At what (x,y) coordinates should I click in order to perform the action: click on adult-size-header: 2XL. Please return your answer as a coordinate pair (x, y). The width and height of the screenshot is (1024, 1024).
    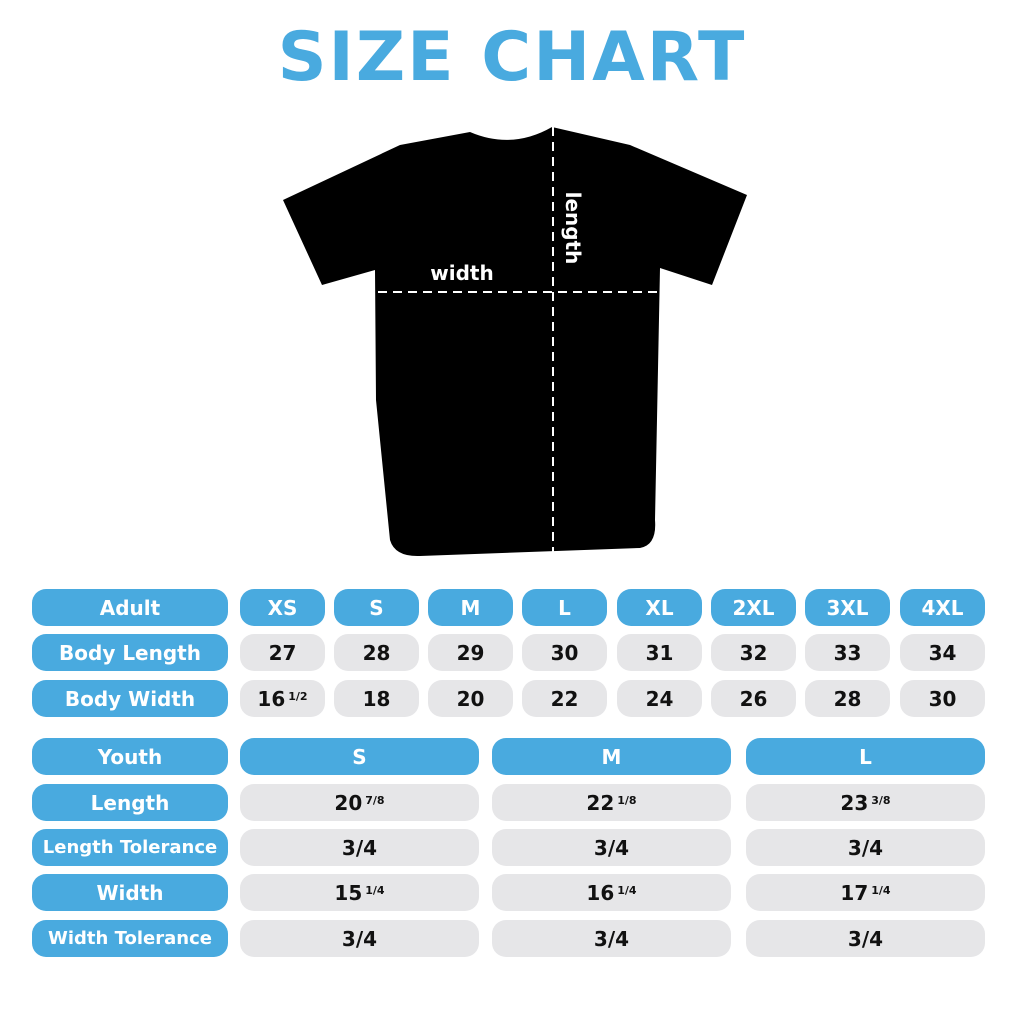
    Looking at the image, I should click on (753, 607).